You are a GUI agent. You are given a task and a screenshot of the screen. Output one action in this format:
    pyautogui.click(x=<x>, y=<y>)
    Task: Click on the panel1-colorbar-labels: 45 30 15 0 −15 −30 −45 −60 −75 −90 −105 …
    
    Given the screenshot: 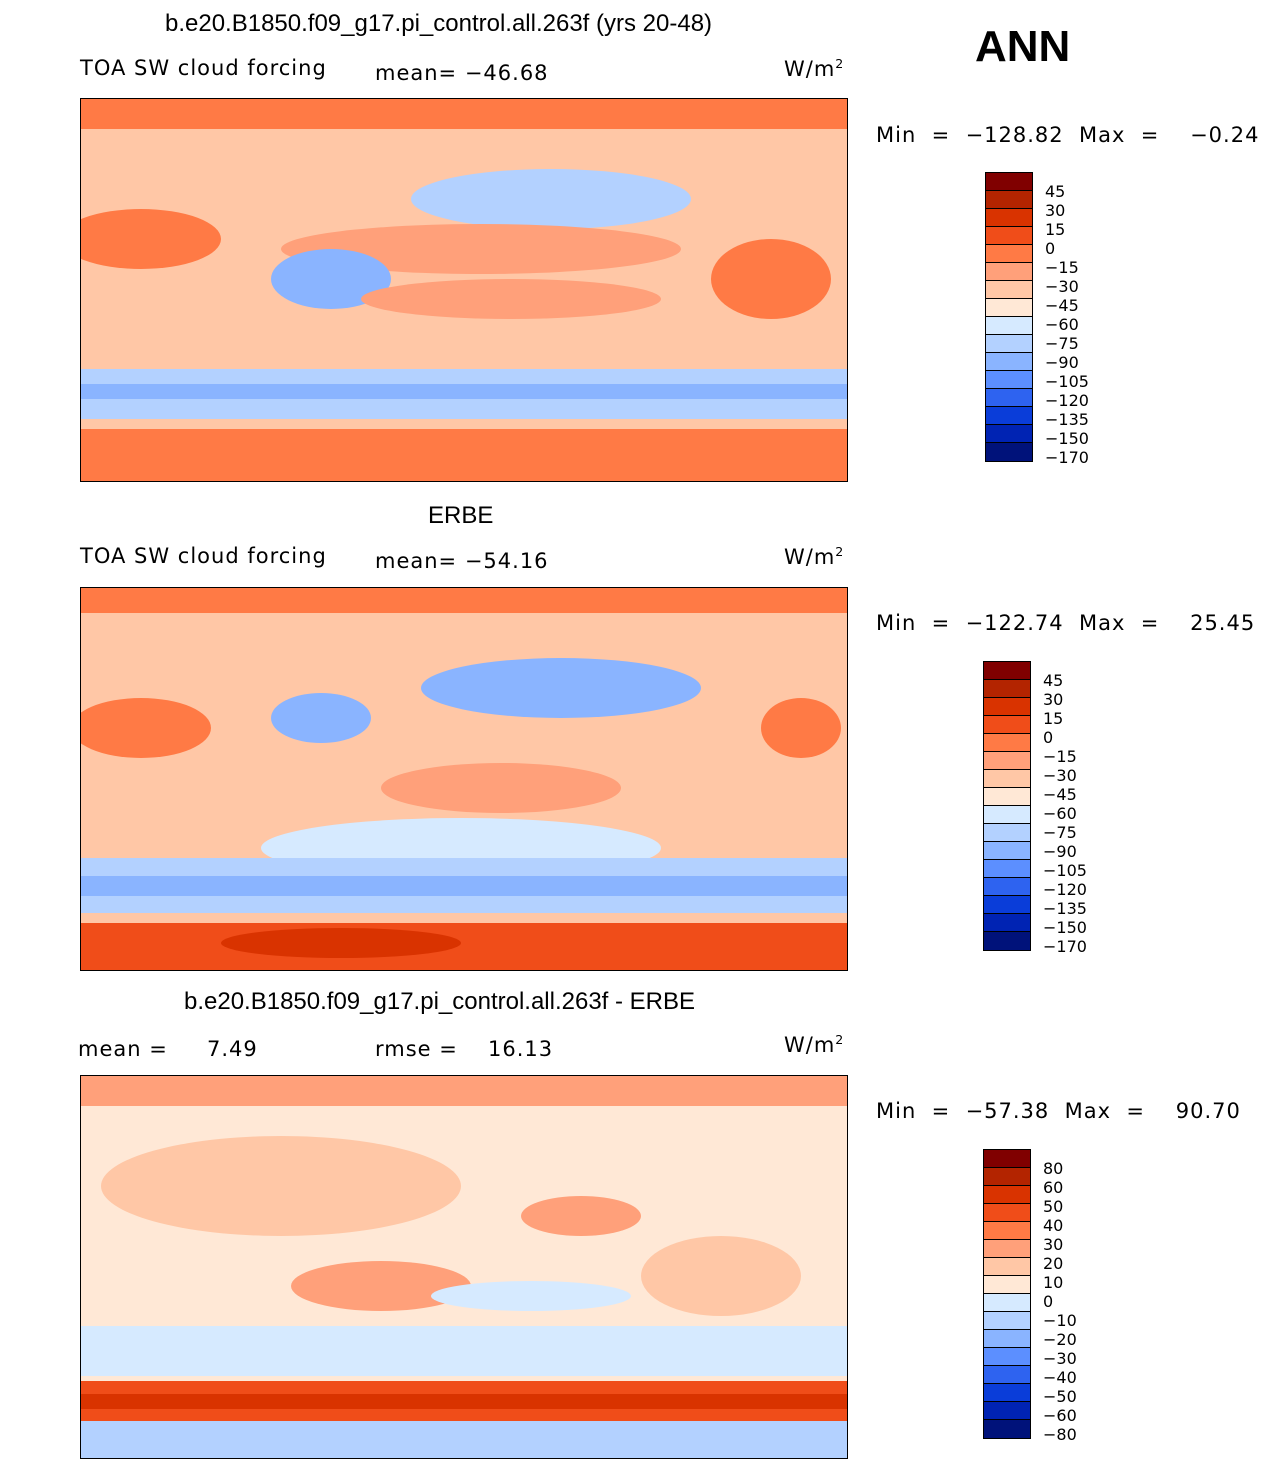 What is the action you would take?
    pyautogui.click(x=1067, y=324)
    